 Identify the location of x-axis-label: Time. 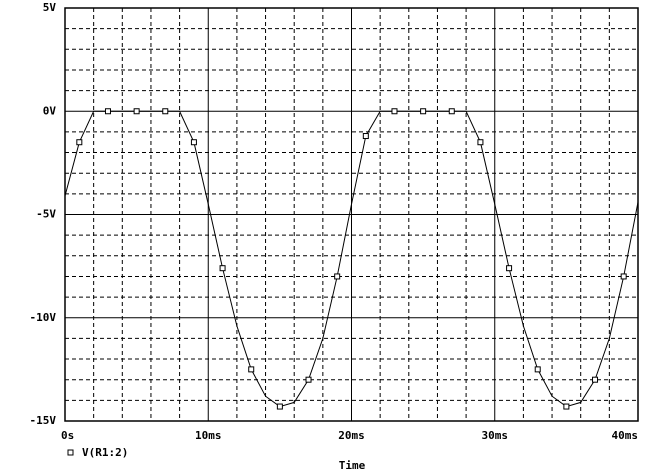
(352, 465).